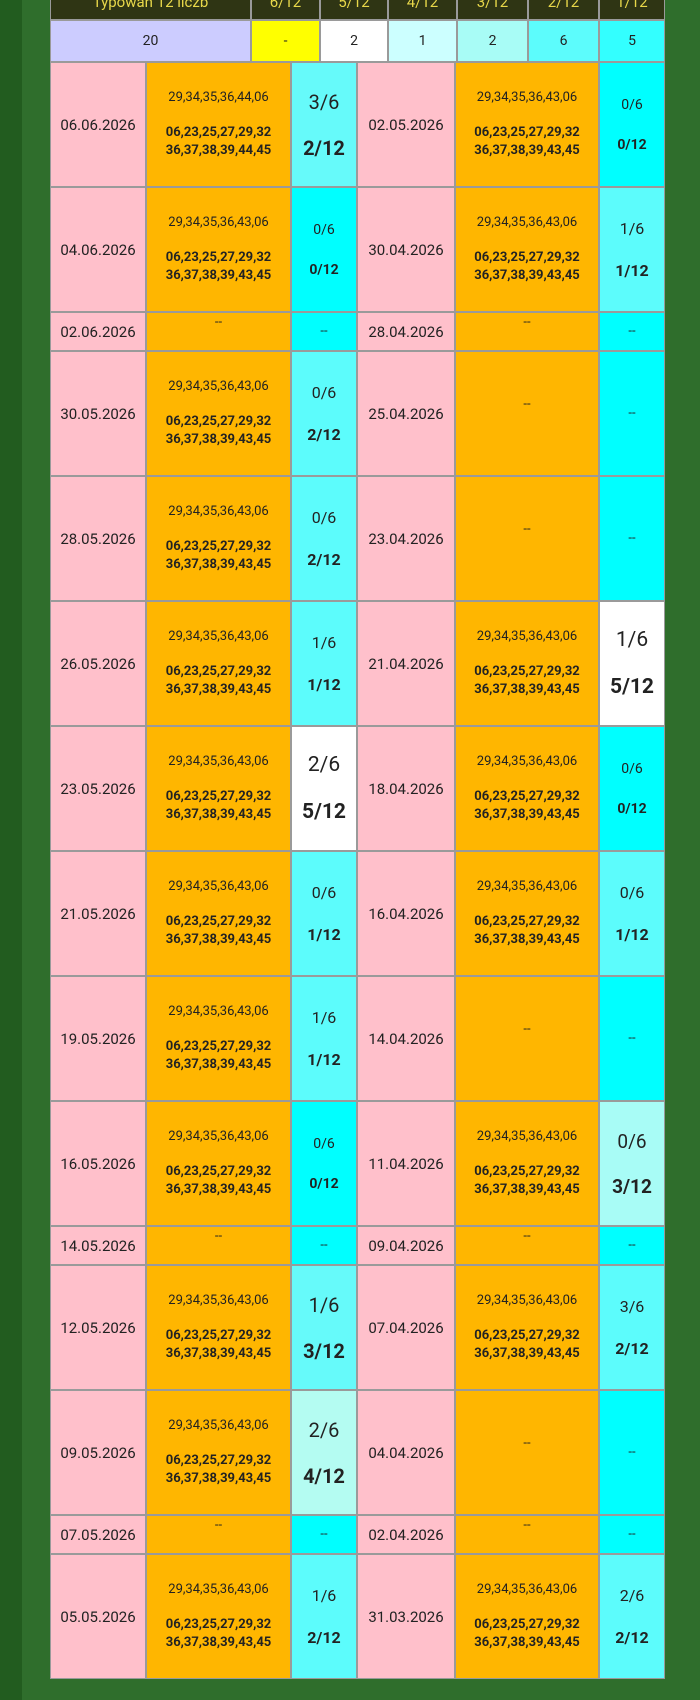 This screenshot has width=700, height=1700. I want to click on result-cell: 2/6 2/12, so click(632, 1616).